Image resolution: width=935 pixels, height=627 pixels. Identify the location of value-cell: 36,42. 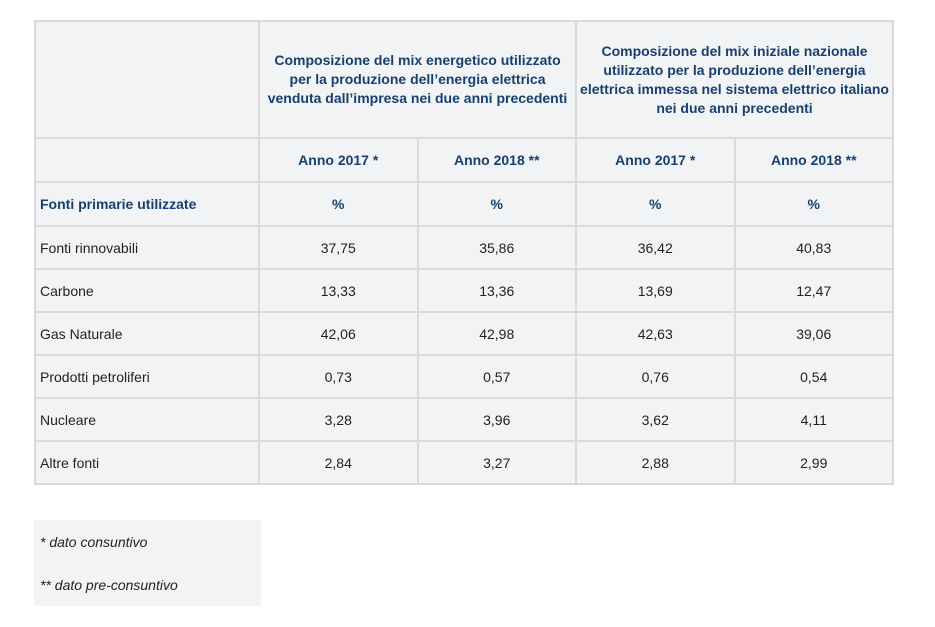
(655, 247).